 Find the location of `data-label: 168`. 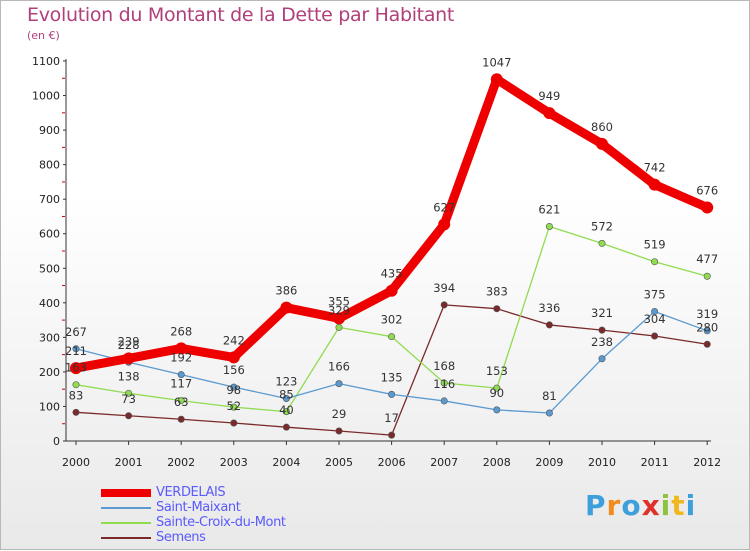

data-label: 168 is located at coordinates (444, 366).